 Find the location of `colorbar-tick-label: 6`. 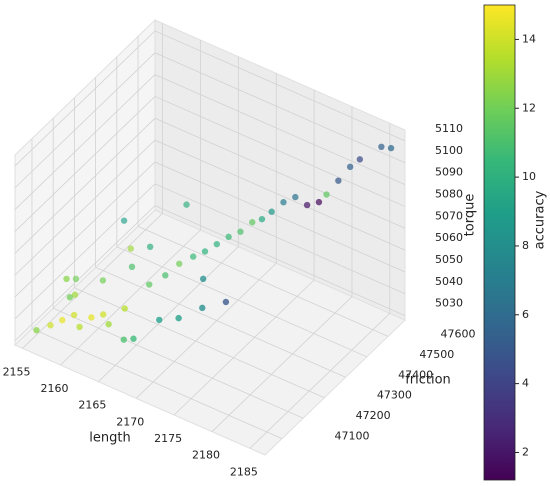

colorbar-tick-label: 6 is located at coordinates (525, 314).